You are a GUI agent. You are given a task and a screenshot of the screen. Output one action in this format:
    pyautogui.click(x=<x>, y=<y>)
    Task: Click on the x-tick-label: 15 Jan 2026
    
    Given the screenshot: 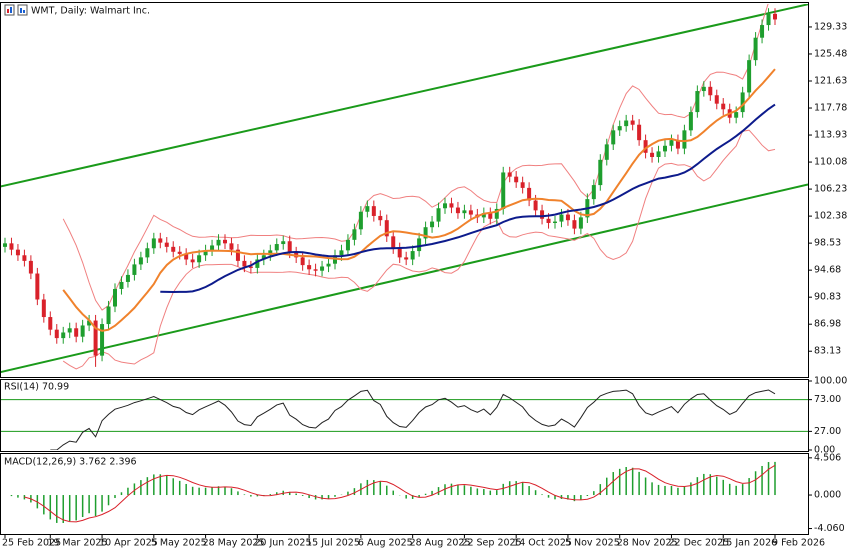 What is the action you would take?
    pyautogui.click(x=748, y=543)
    